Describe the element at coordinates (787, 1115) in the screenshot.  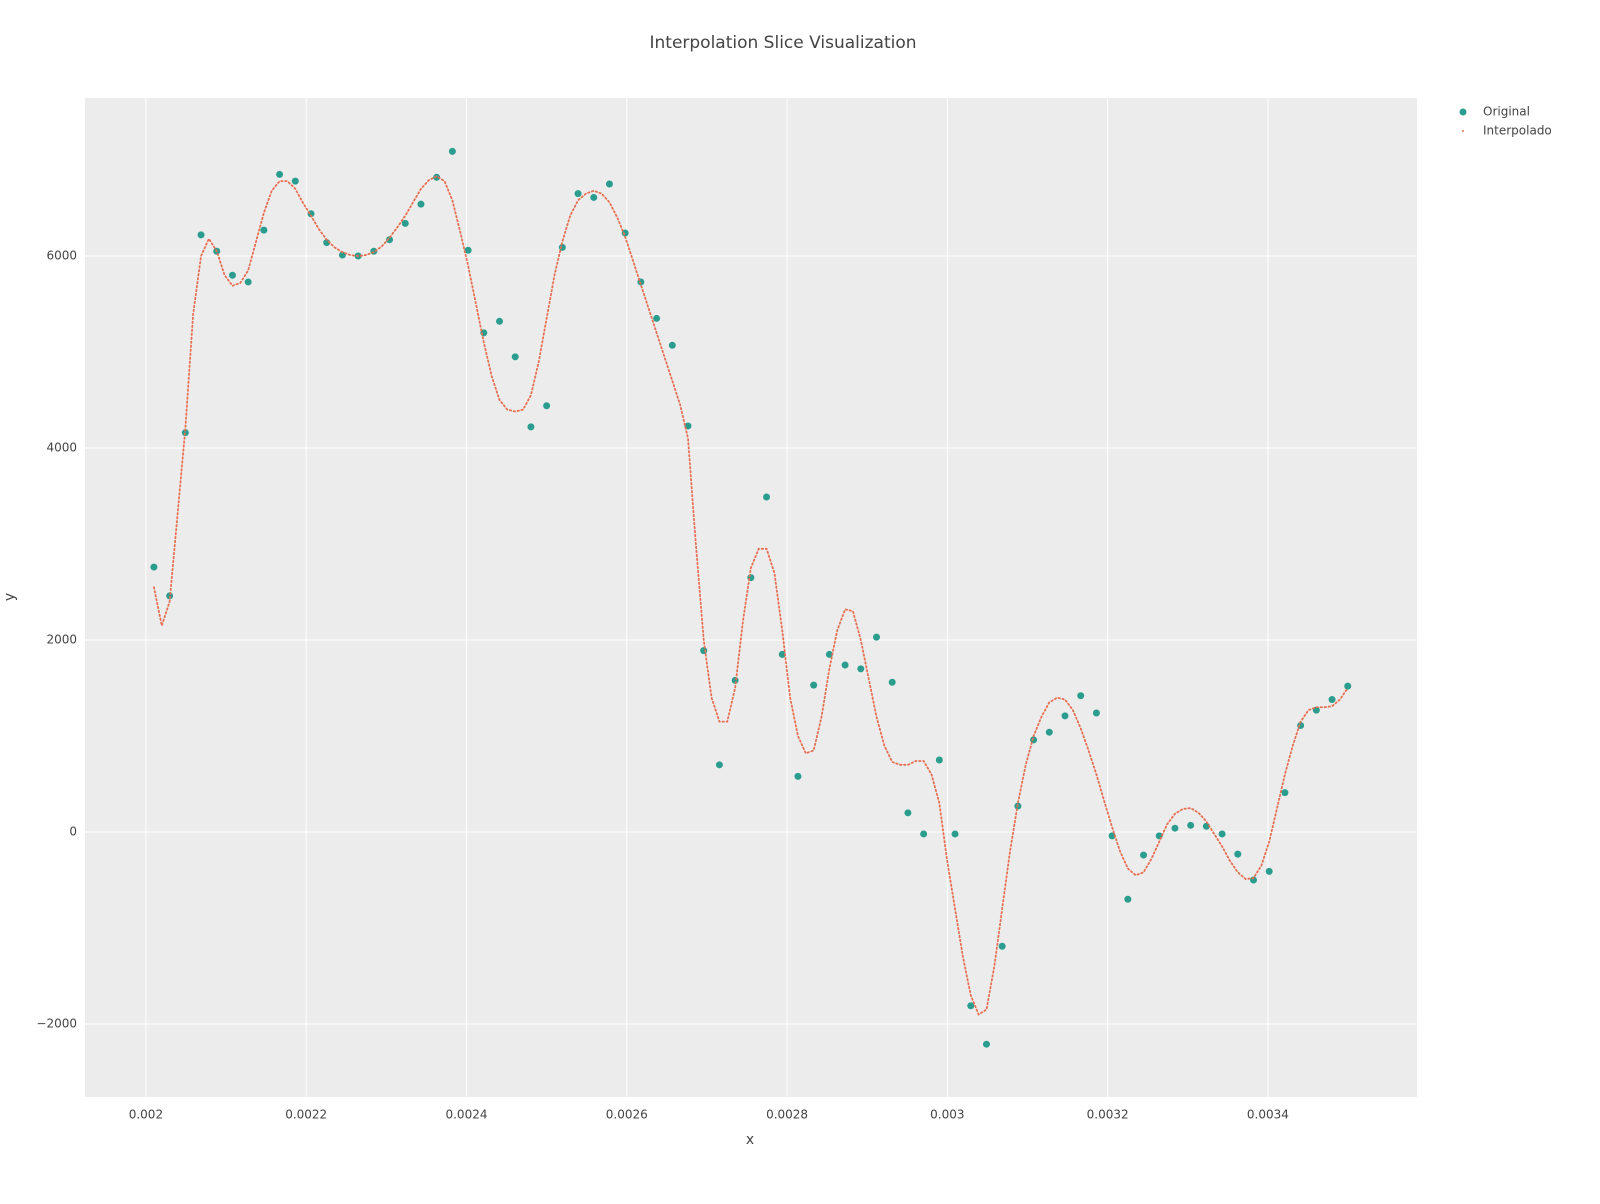
I see `x-tick-label: 0.0028` at that location.